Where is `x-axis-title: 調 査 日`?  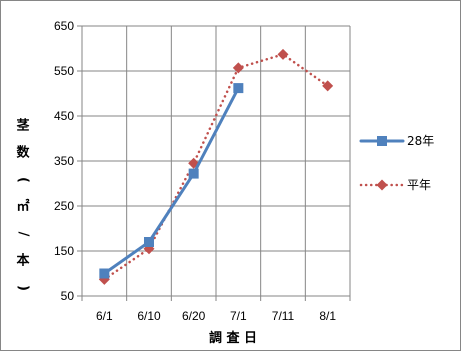
x-axis-title: 調 査 日 is located at coordinates (233, 338).